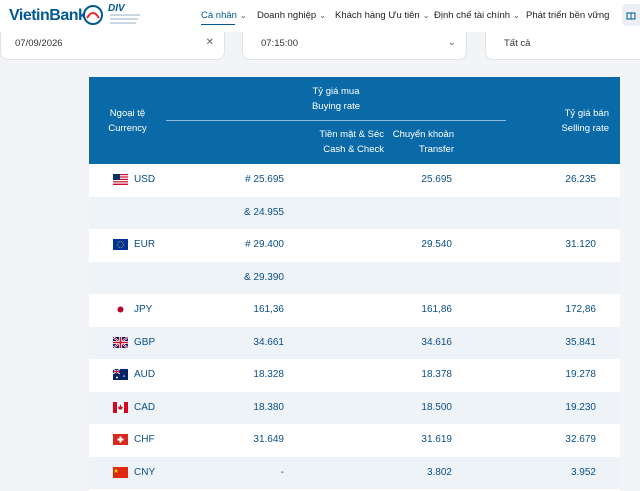 Image resolution: width=640 pixels, height=491 pixels. What do you see at coordinates (145, 374) in the screenshot?
I see `currency-code: AUD` at bounding box center [145, 374].